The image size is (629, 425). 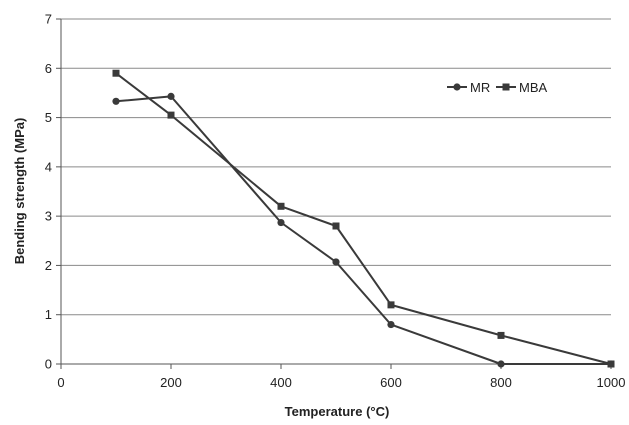 I want to click on x-tick-label: 800, so click(x=501, y=382).